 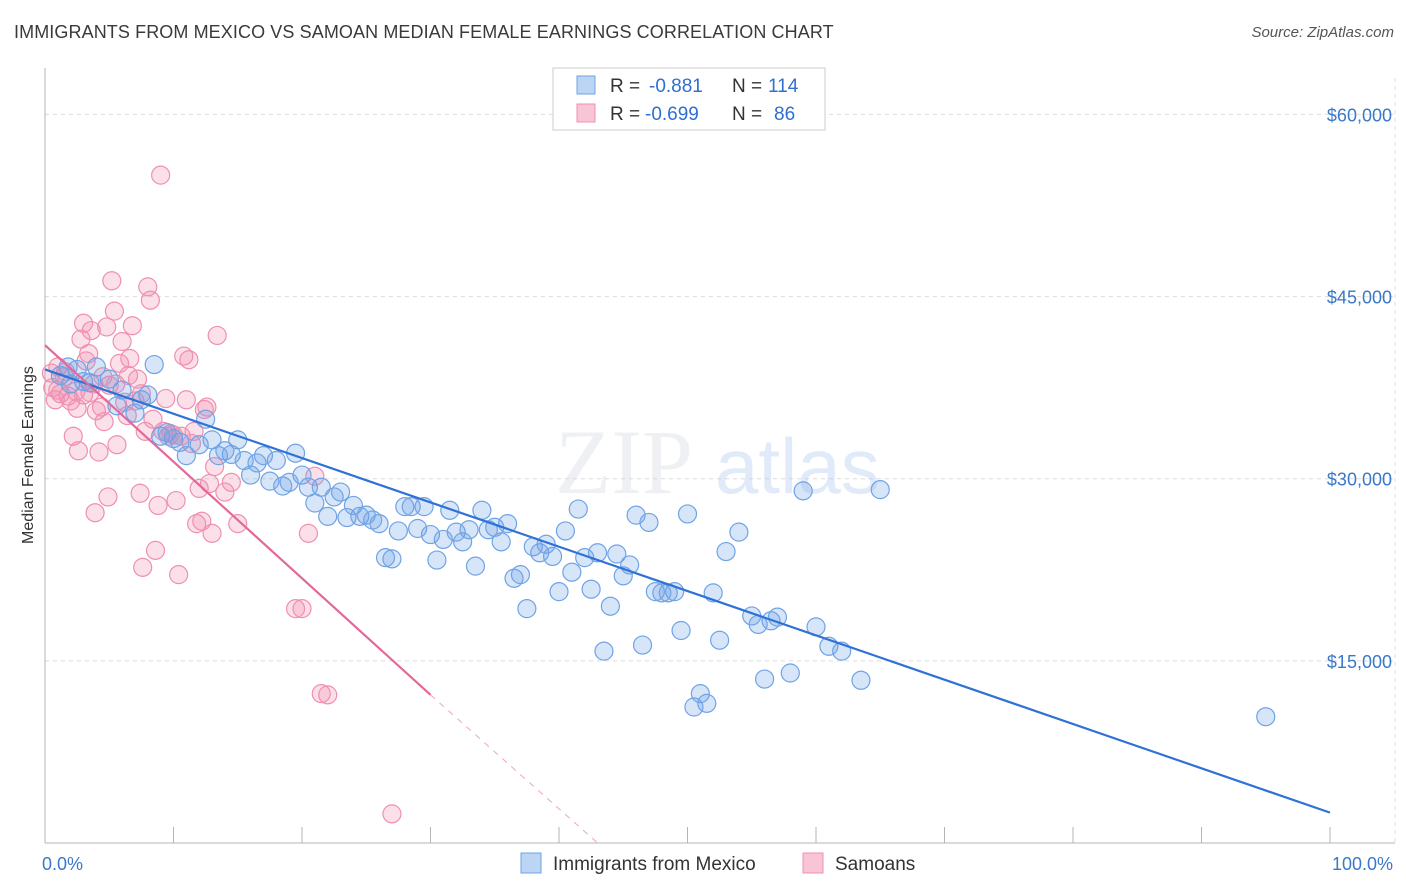 I want to click on legend-n-value-mexico: 114, so click(x=783, y=86).